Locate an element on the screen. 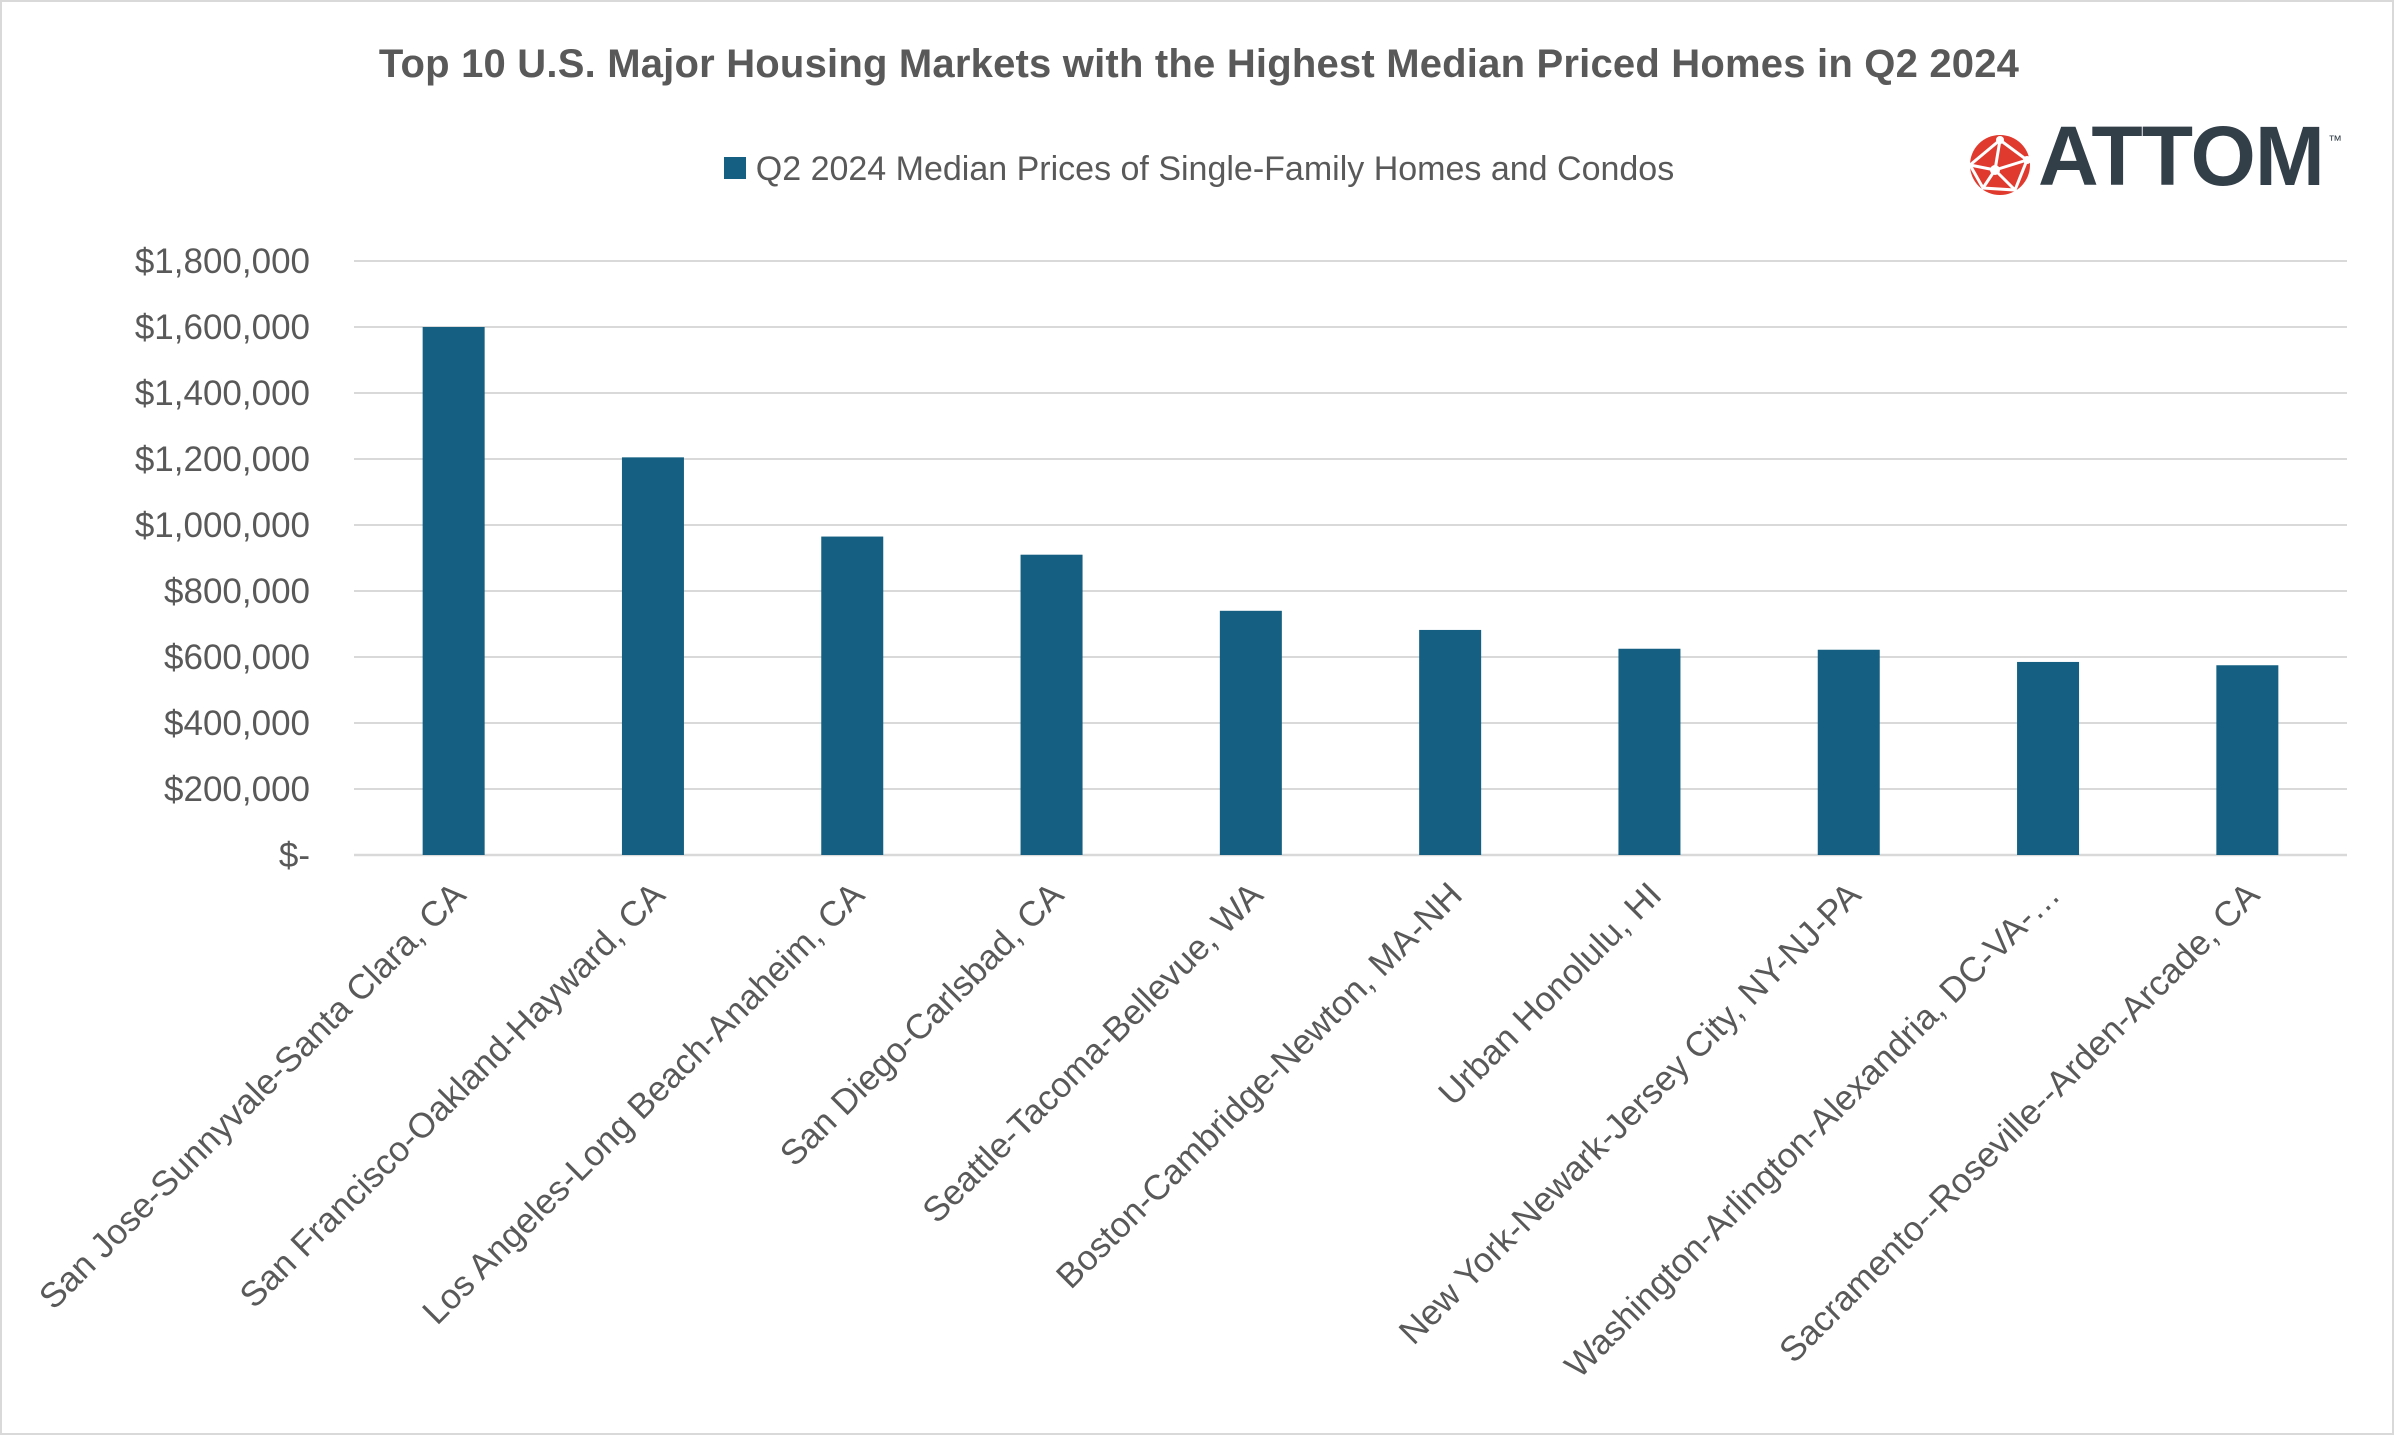  y-tick-label: $1,000,000 is located at coordinates (222, 525).